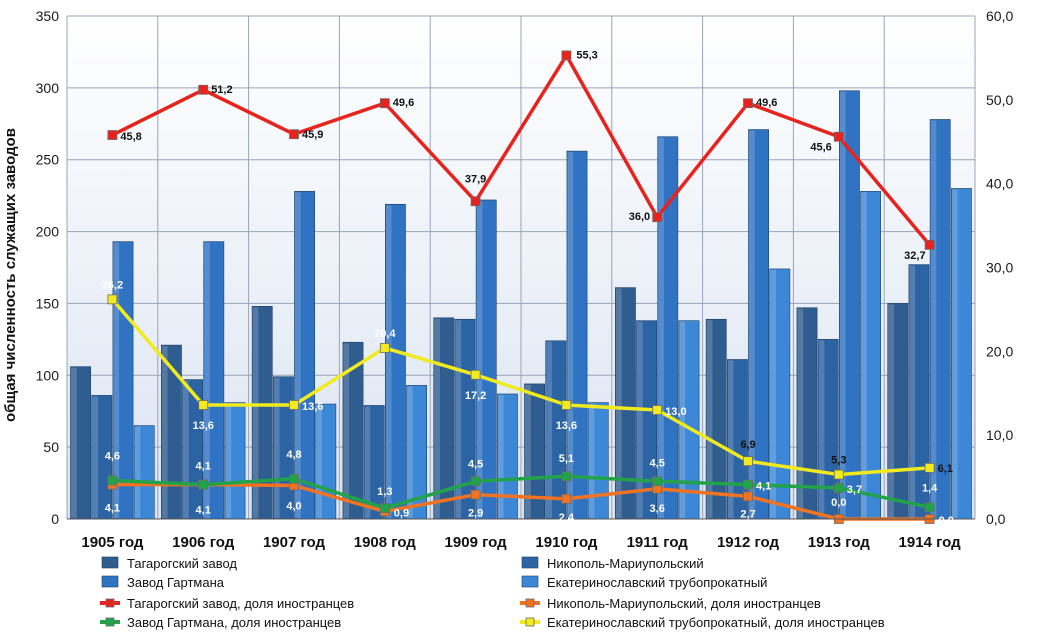 The height and width of the screenshot is (635, 1047). I want to click on legend-label: Никополь-Мариупольский, доля иностранцев, so click(684, 603).